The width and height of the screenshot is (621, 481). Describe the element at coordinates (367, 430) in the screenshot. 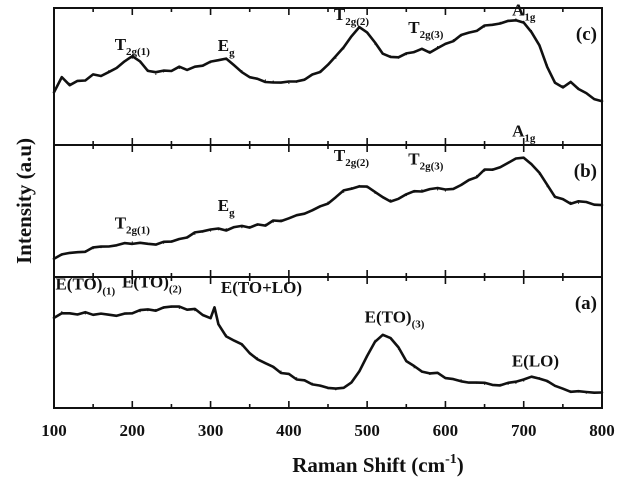

I see `x-tick-label: 500` at that location.